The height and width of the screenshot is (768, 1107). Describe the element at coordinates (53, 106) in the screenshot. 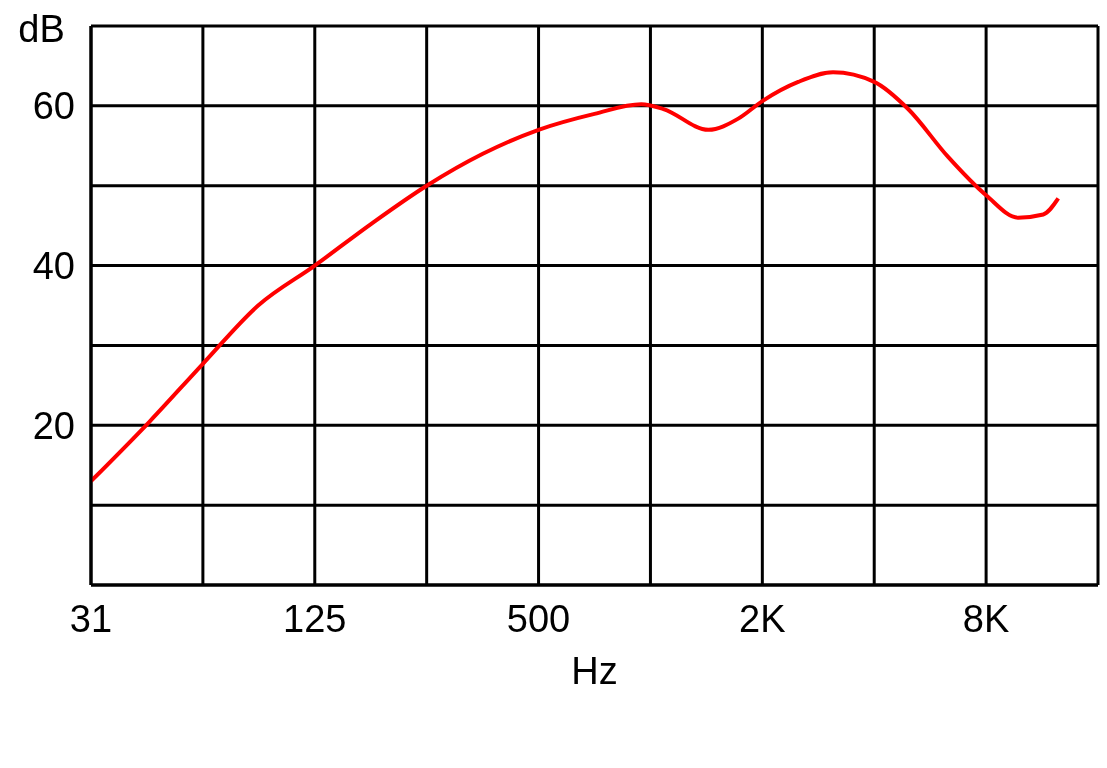

I see `y-tick-label: 60` at that location.